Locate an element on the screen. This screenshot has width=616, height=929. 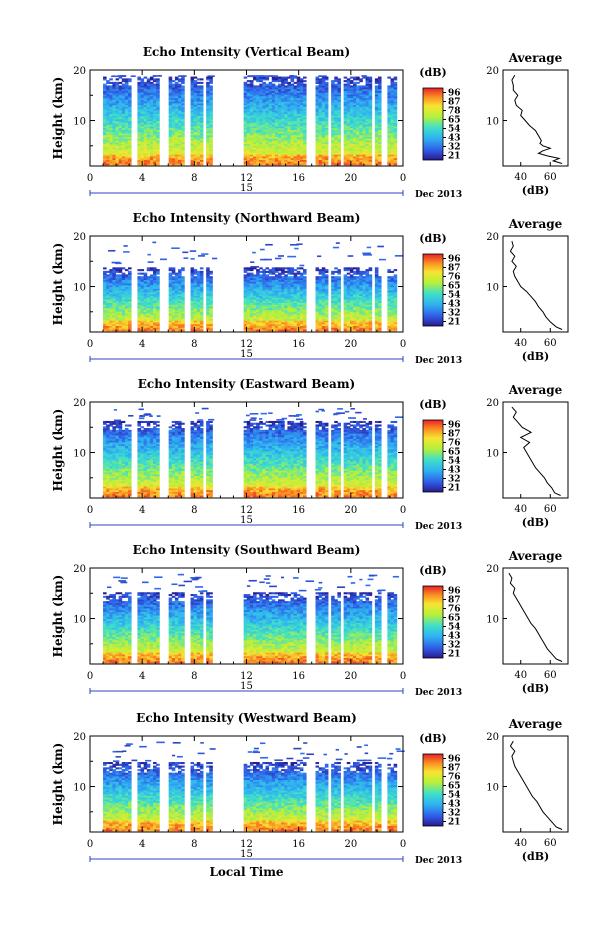
profile-line is located at coordinates (537, 119).